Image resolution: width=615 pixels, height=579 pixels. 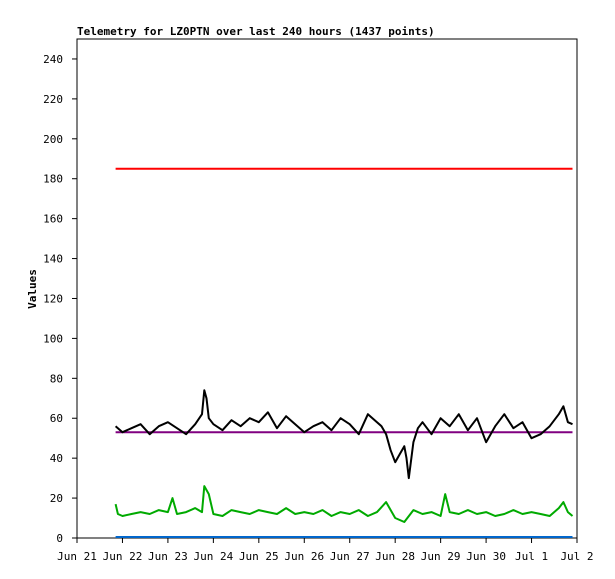 I want to click on y-tick-label: 240, so click(x=53, y=59).